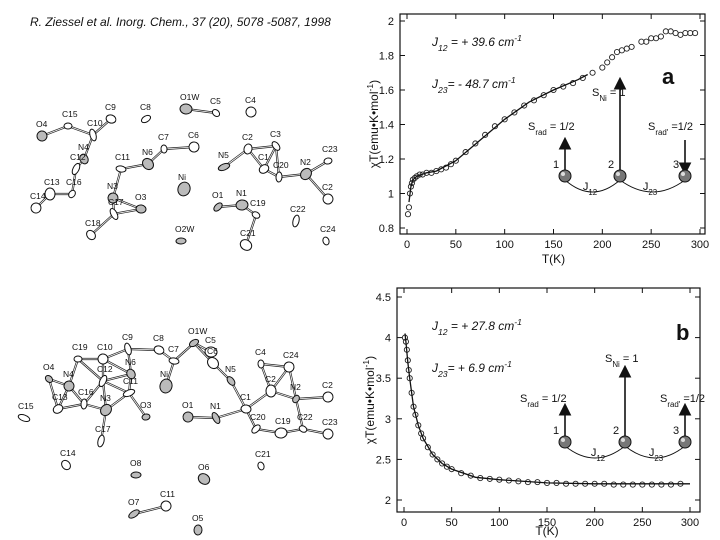 This screenshot has height=540, width=720. Describe the element at coordinates (78, 157) in the screenshot. I see `atom-label: C12` at that location.